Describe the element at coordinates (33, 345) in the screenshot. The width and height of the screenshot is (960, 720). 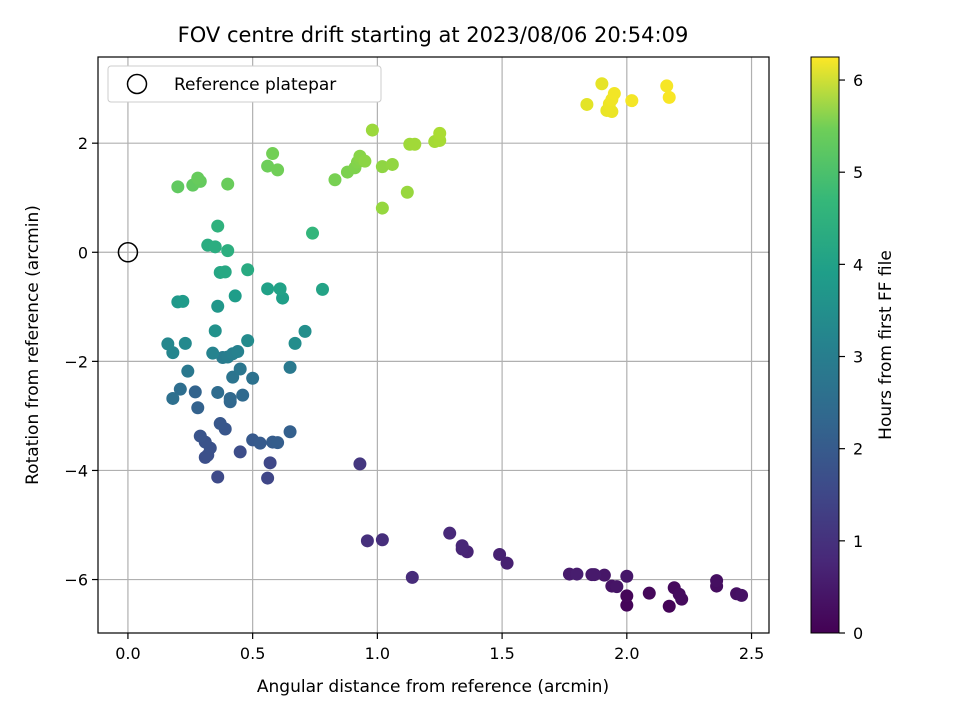
I see `y-axis-label: Rotation from reference (arcmin)` at that location.